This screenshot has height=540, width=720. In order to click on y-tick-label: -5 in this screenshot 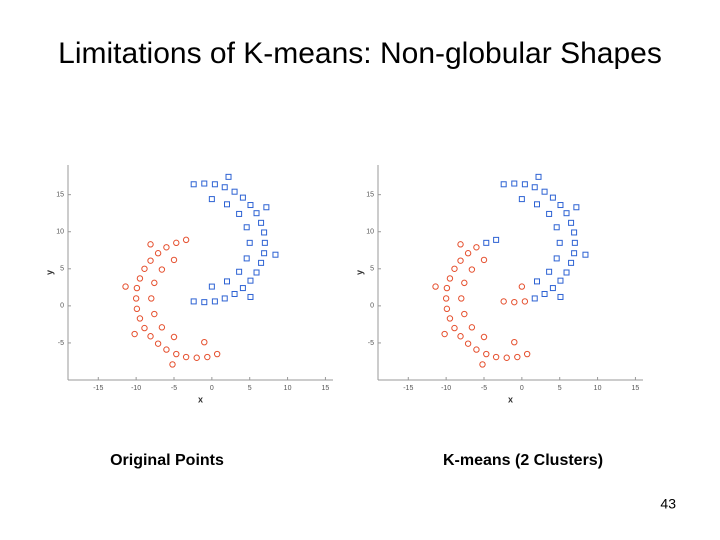, I will do `click(371, 343)`.